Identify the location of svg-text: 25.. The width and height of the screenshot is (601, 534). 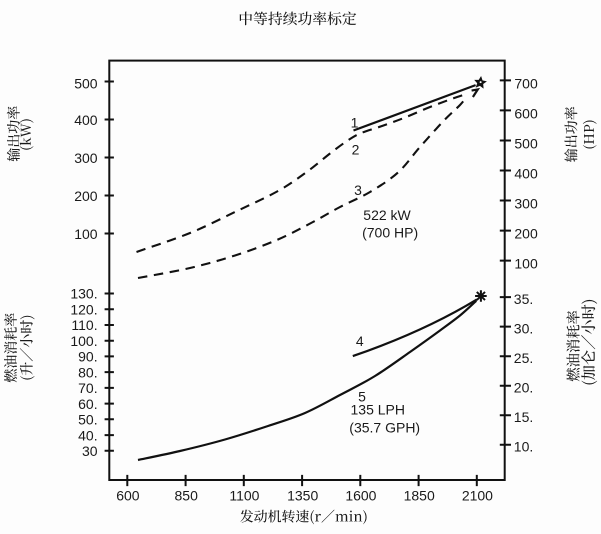
(523, 358).